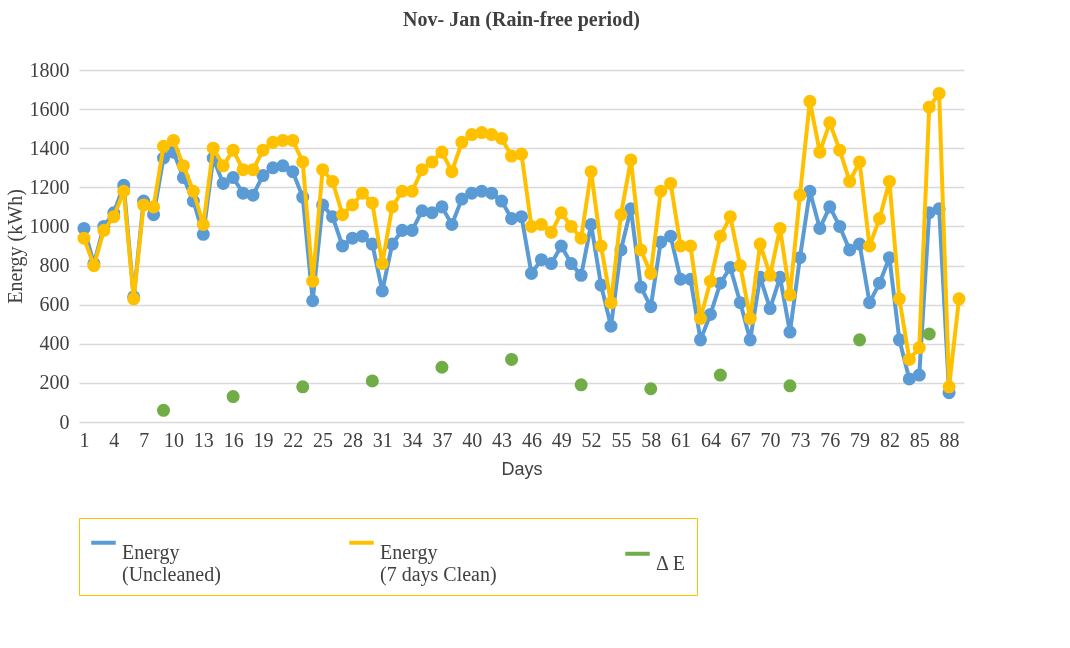 The image size is (1070, 648). I want to click on x-tick-label: 28, so click(352, 439).